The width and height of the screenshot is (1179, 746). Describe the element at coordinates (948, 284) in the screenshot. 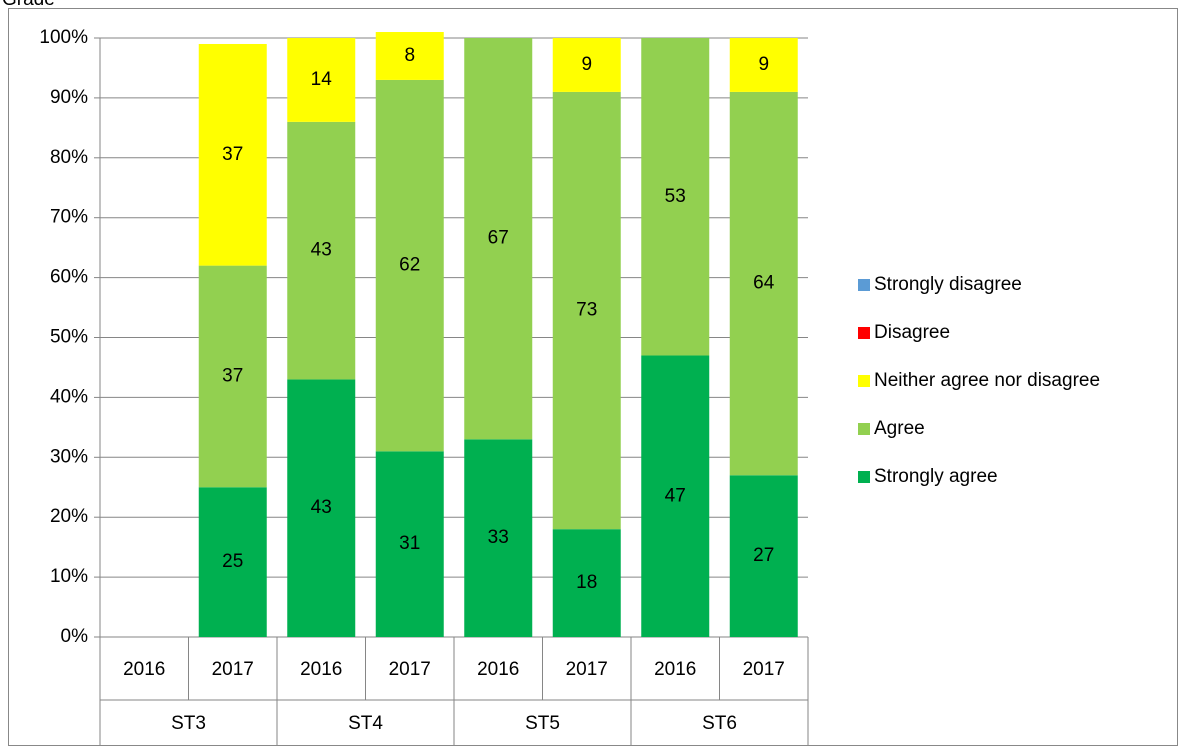

I see `legend-label: Strongly disagree` at that location.